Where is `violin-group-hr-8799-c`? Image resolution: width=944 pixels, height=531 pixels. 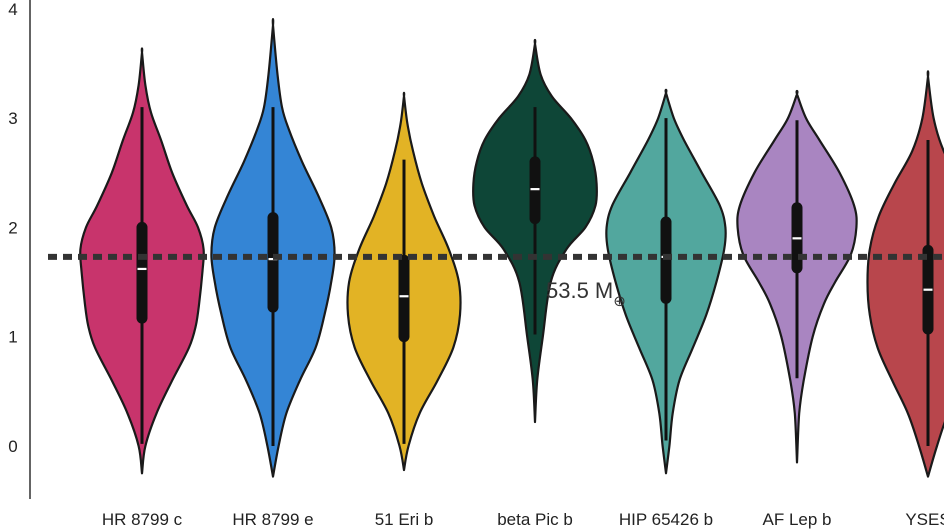
violin-group-hr-8799-c is located at coordinates (142, 261).